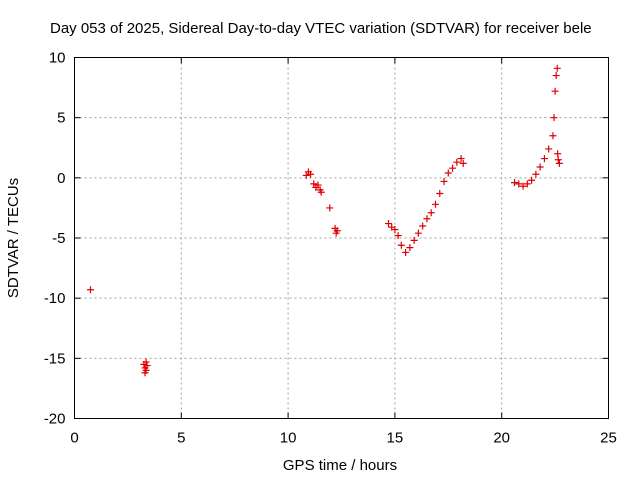 The height and width of the screenshot is (480, 640). I want to click on y-tick-label: 0, so click(61, 178).